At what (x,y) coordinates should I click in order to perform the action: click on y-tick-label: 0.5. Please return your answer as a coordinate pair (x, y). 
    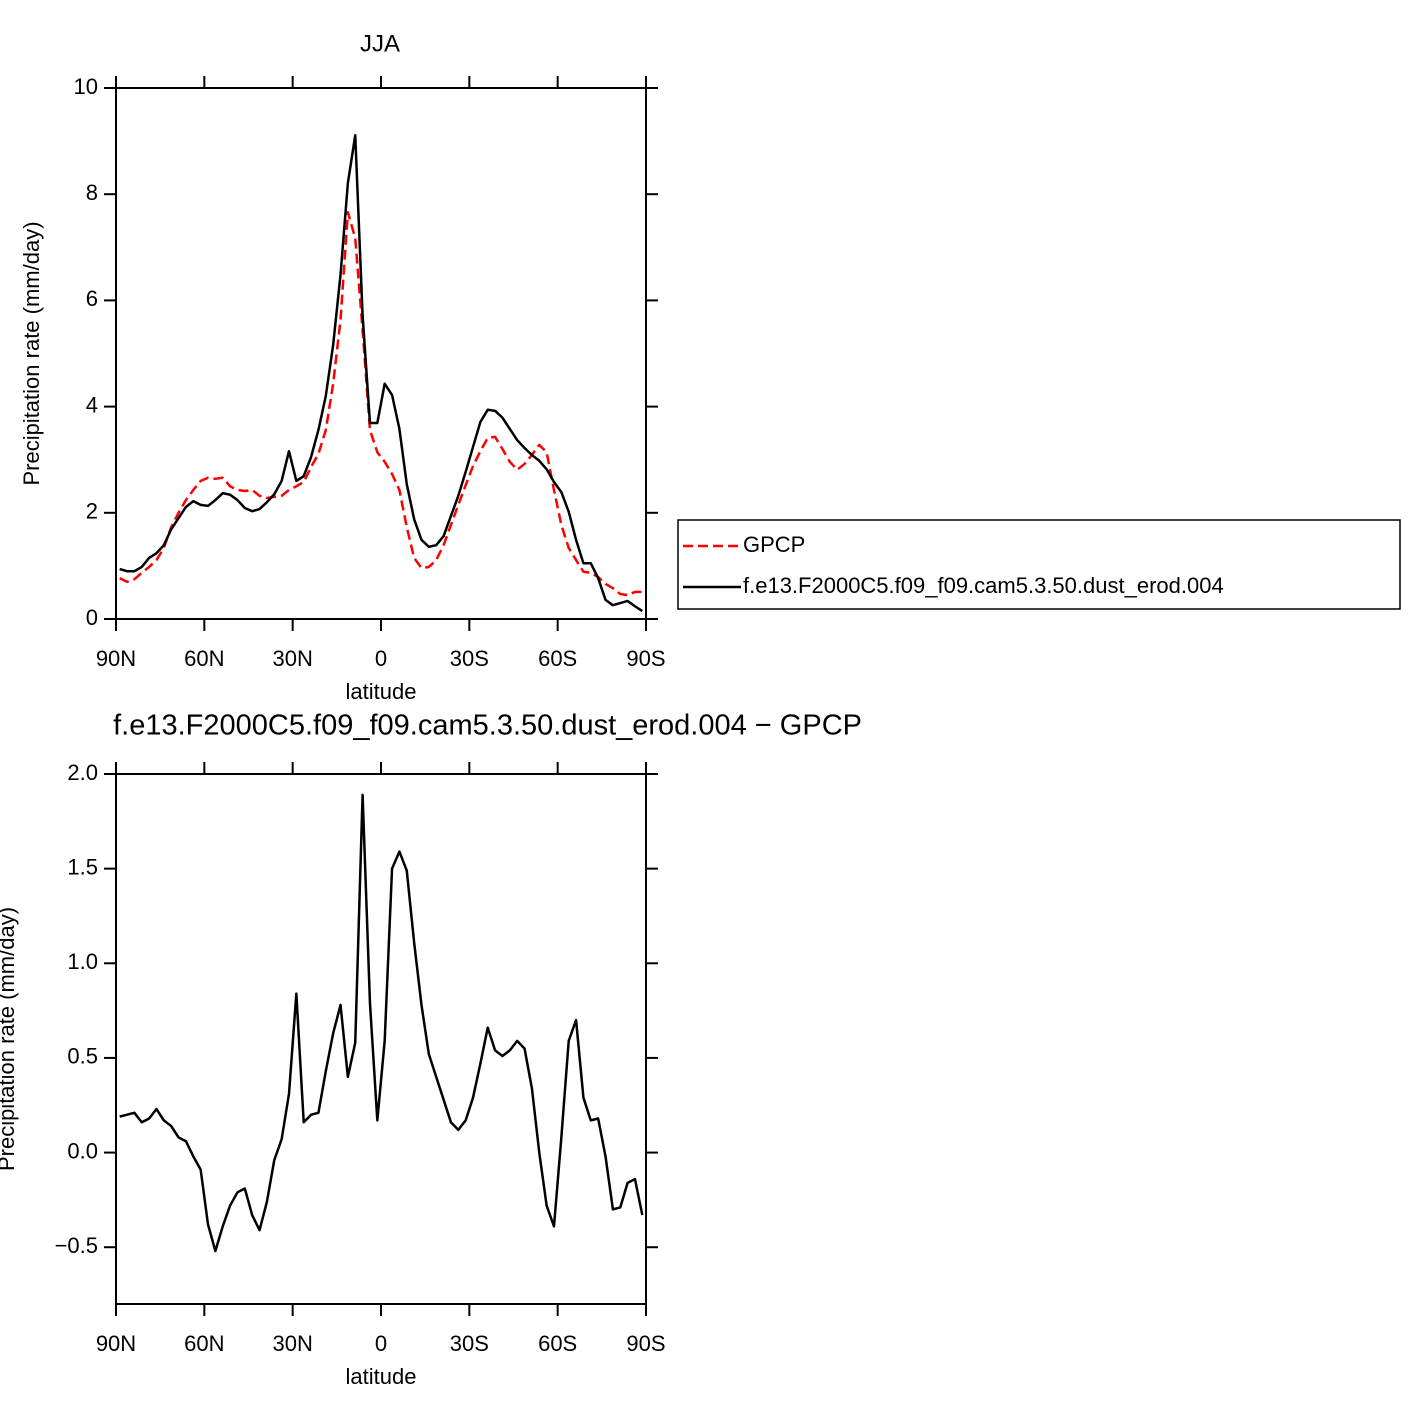
    Looking at the image, I should click on (82, 1056).